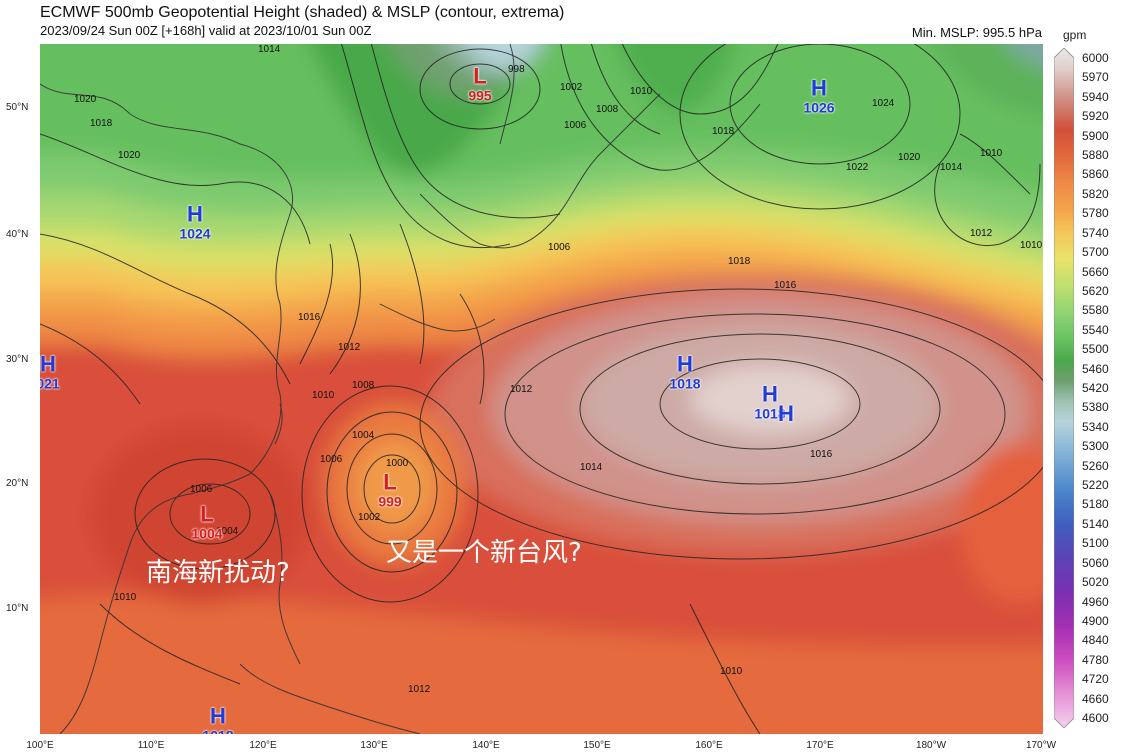  Describe the element at coordinates (1095, 407) in the screenshot. I see `colorbar-tick-label: 5380` at that location.